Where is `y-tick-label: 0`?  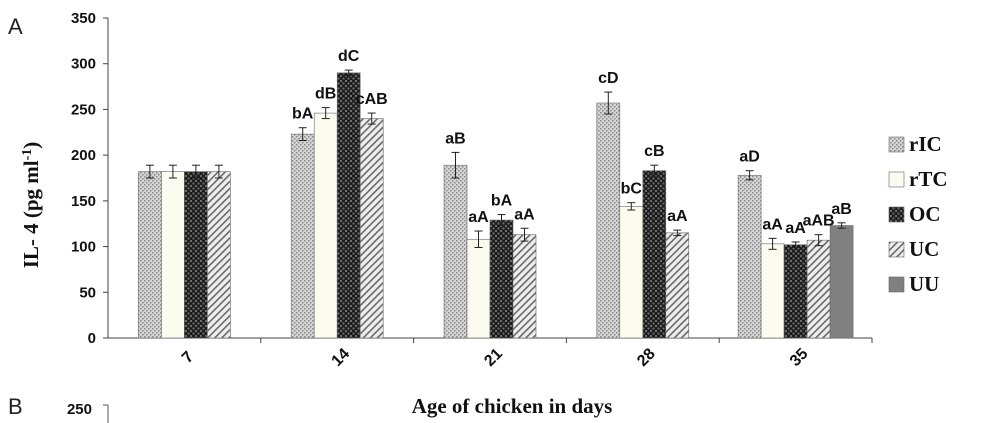
y-tick-label: 0 is located at coordinates (92, 338).